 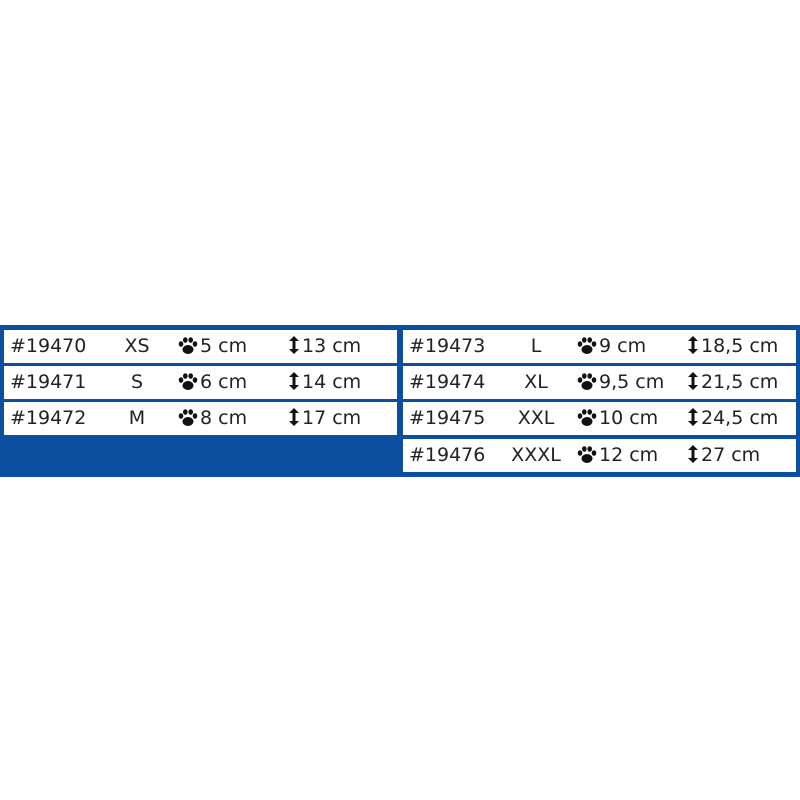 I want to click on size-label: XS, so click(x=137, y=346).